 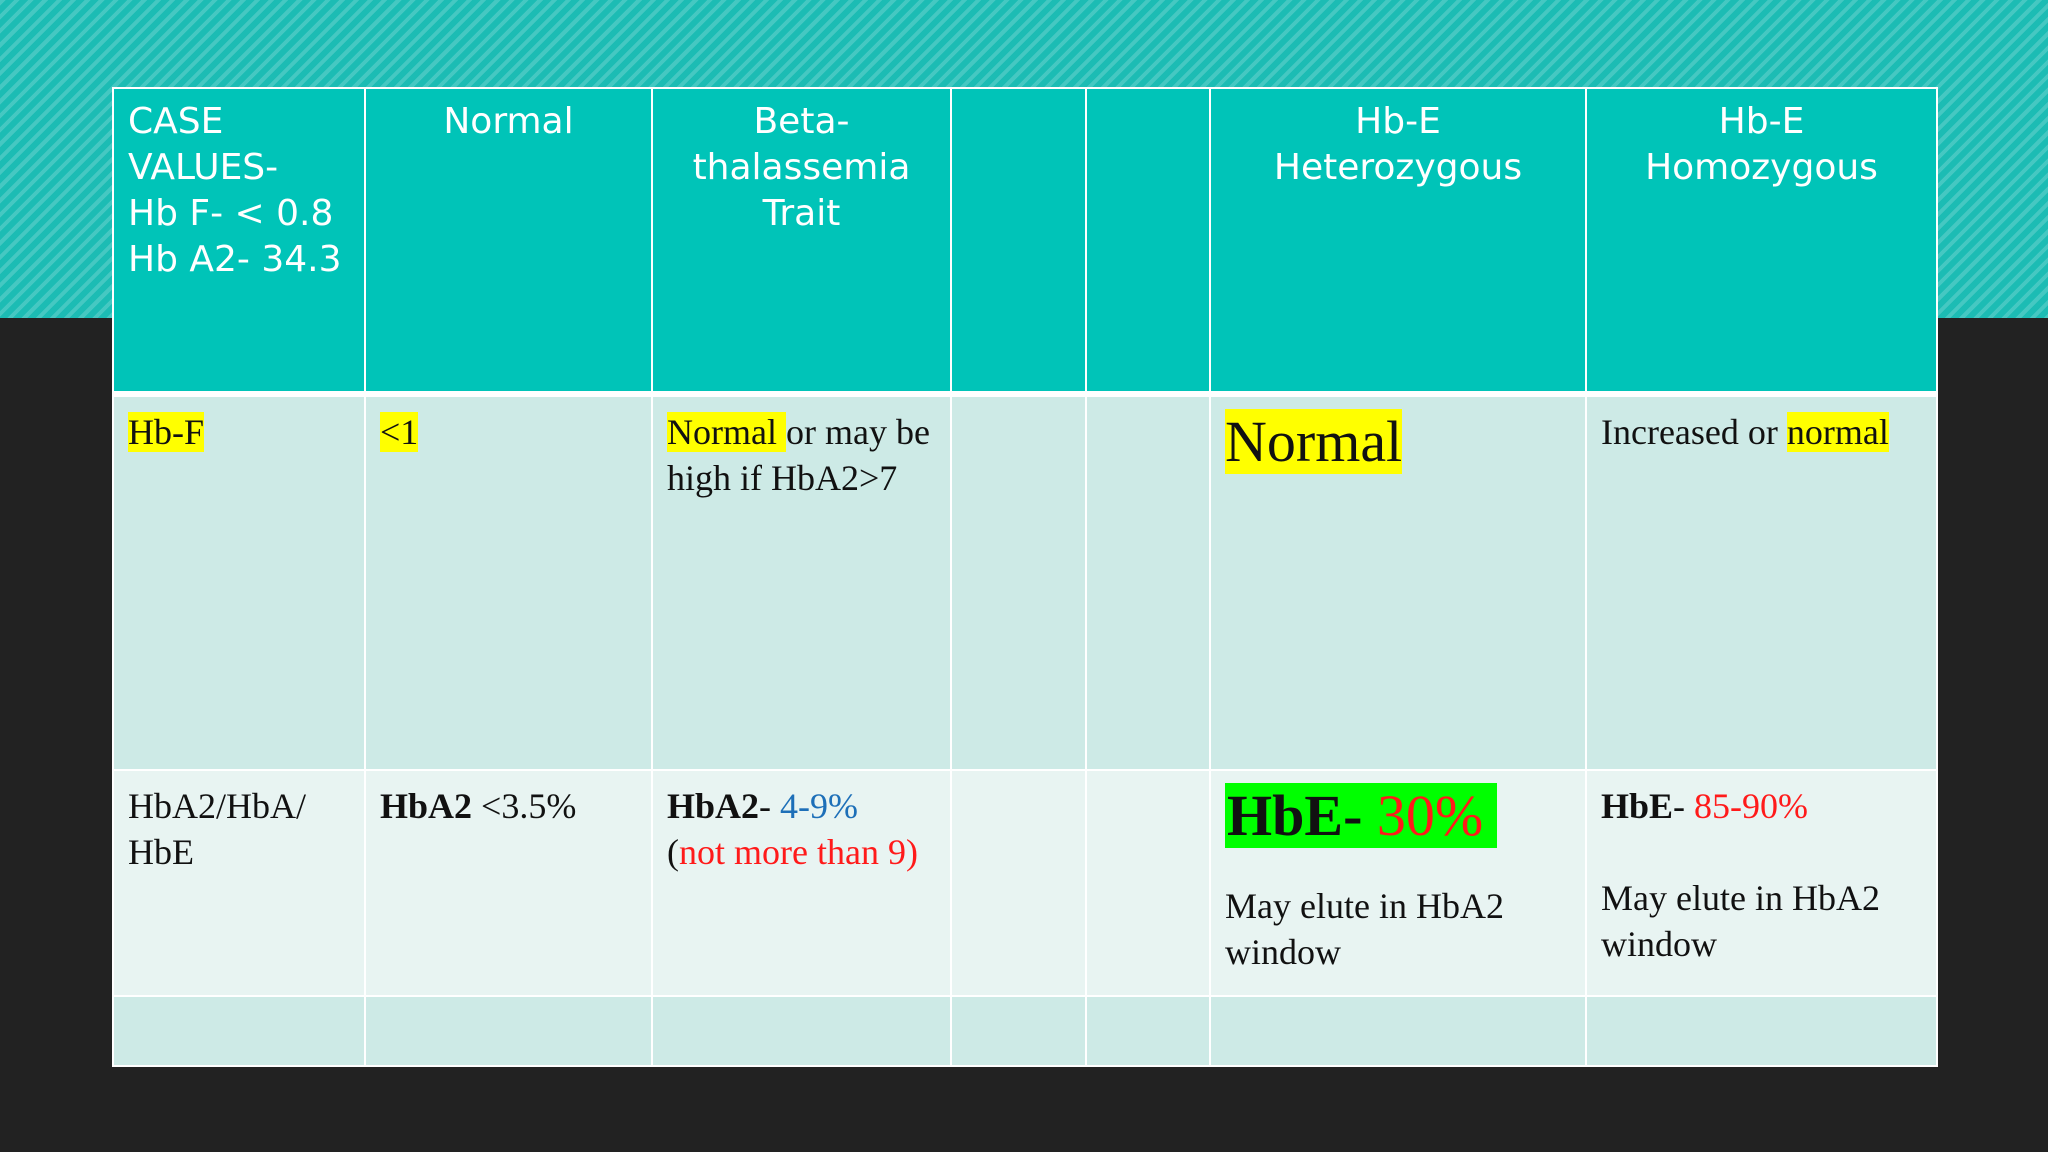 I want to click on case-line-3: Hb F- < 0.8, so click(x=231, y=213).